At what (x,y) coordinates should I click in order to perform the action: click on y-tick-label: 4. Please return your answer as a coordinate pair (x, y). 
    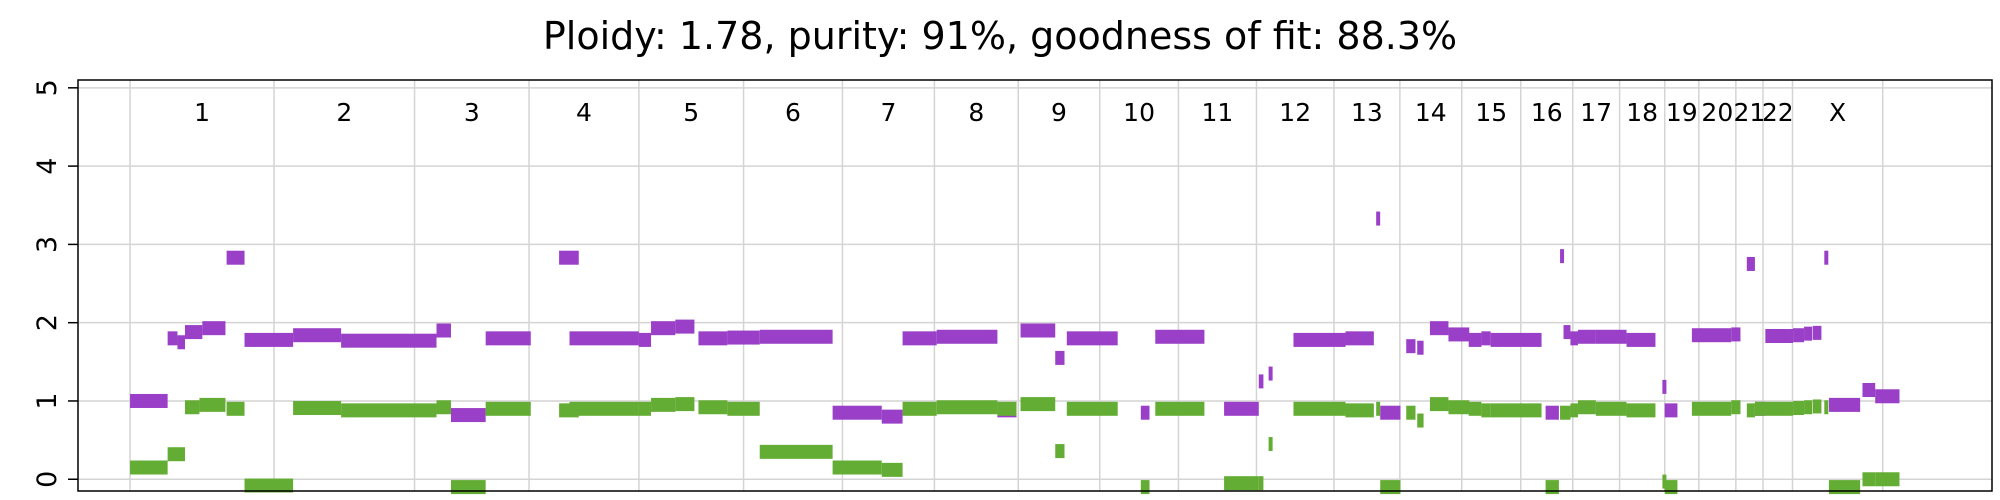
    Looking at the image, I should click on (47, 166).